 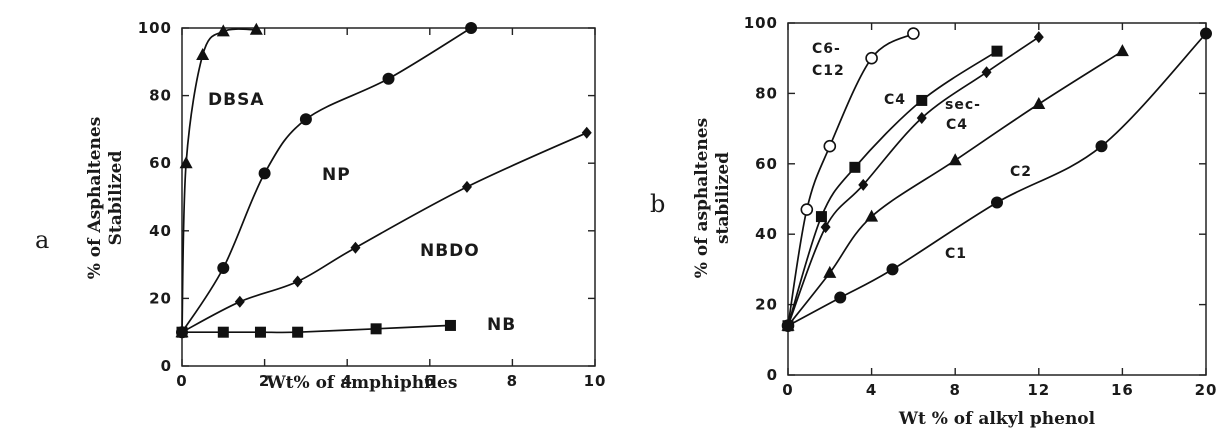 I want to click on series-dbsa, so click(x=219, y=180).